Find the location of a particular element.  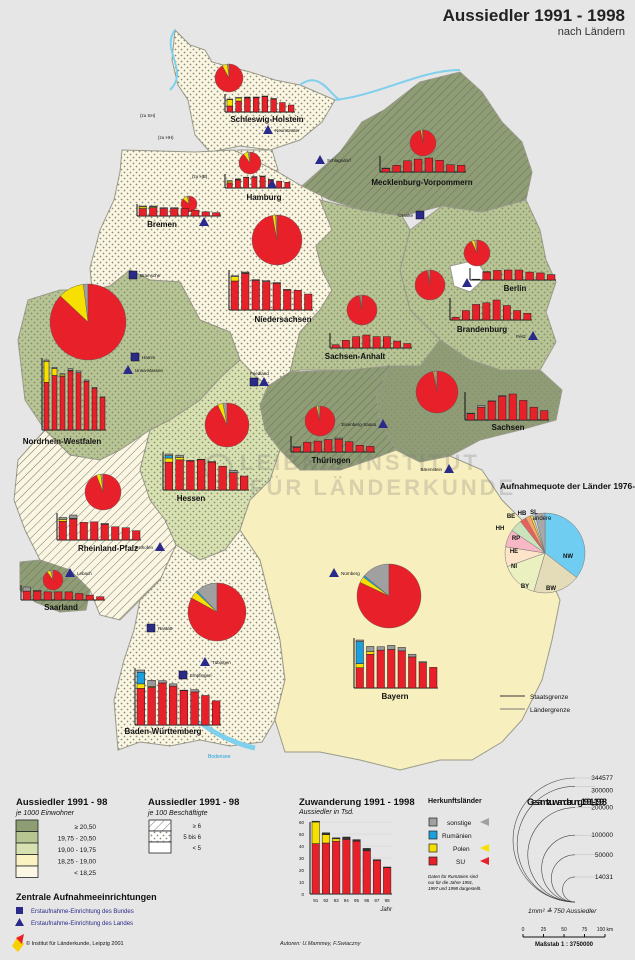

facility-land: Schlagsdorf is located at coordinates (333, 159).